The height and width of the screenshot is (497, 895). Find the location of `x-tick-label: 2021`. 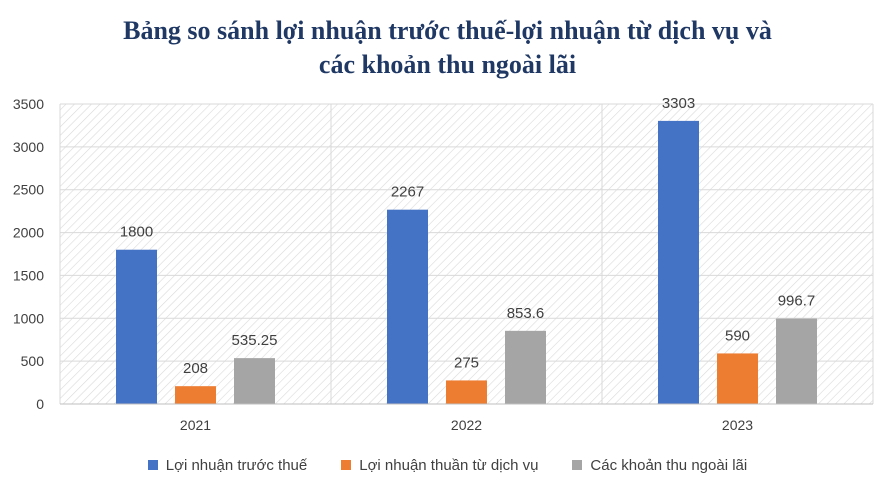

x-tick-label: 2021 is located at coordinates (195, 425).